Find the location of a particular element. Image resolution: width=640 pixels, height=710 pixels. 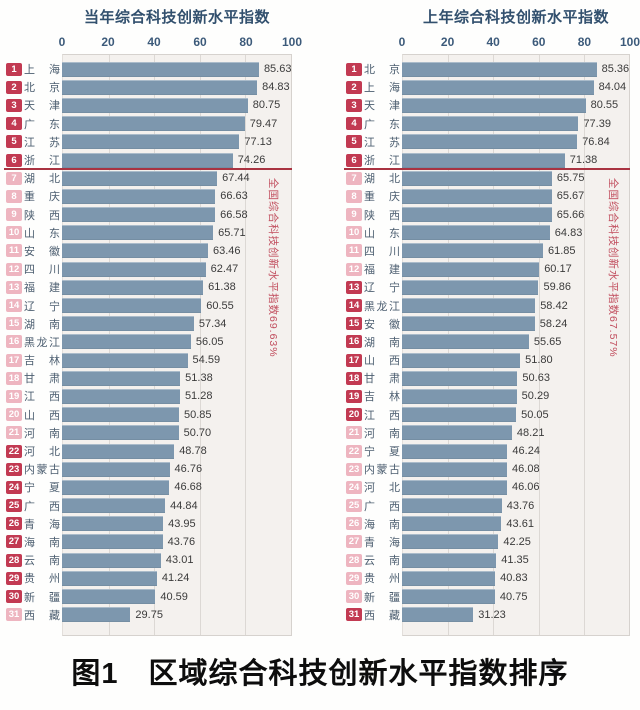

rank-badge: 8 is located at coordinates (14, 196).